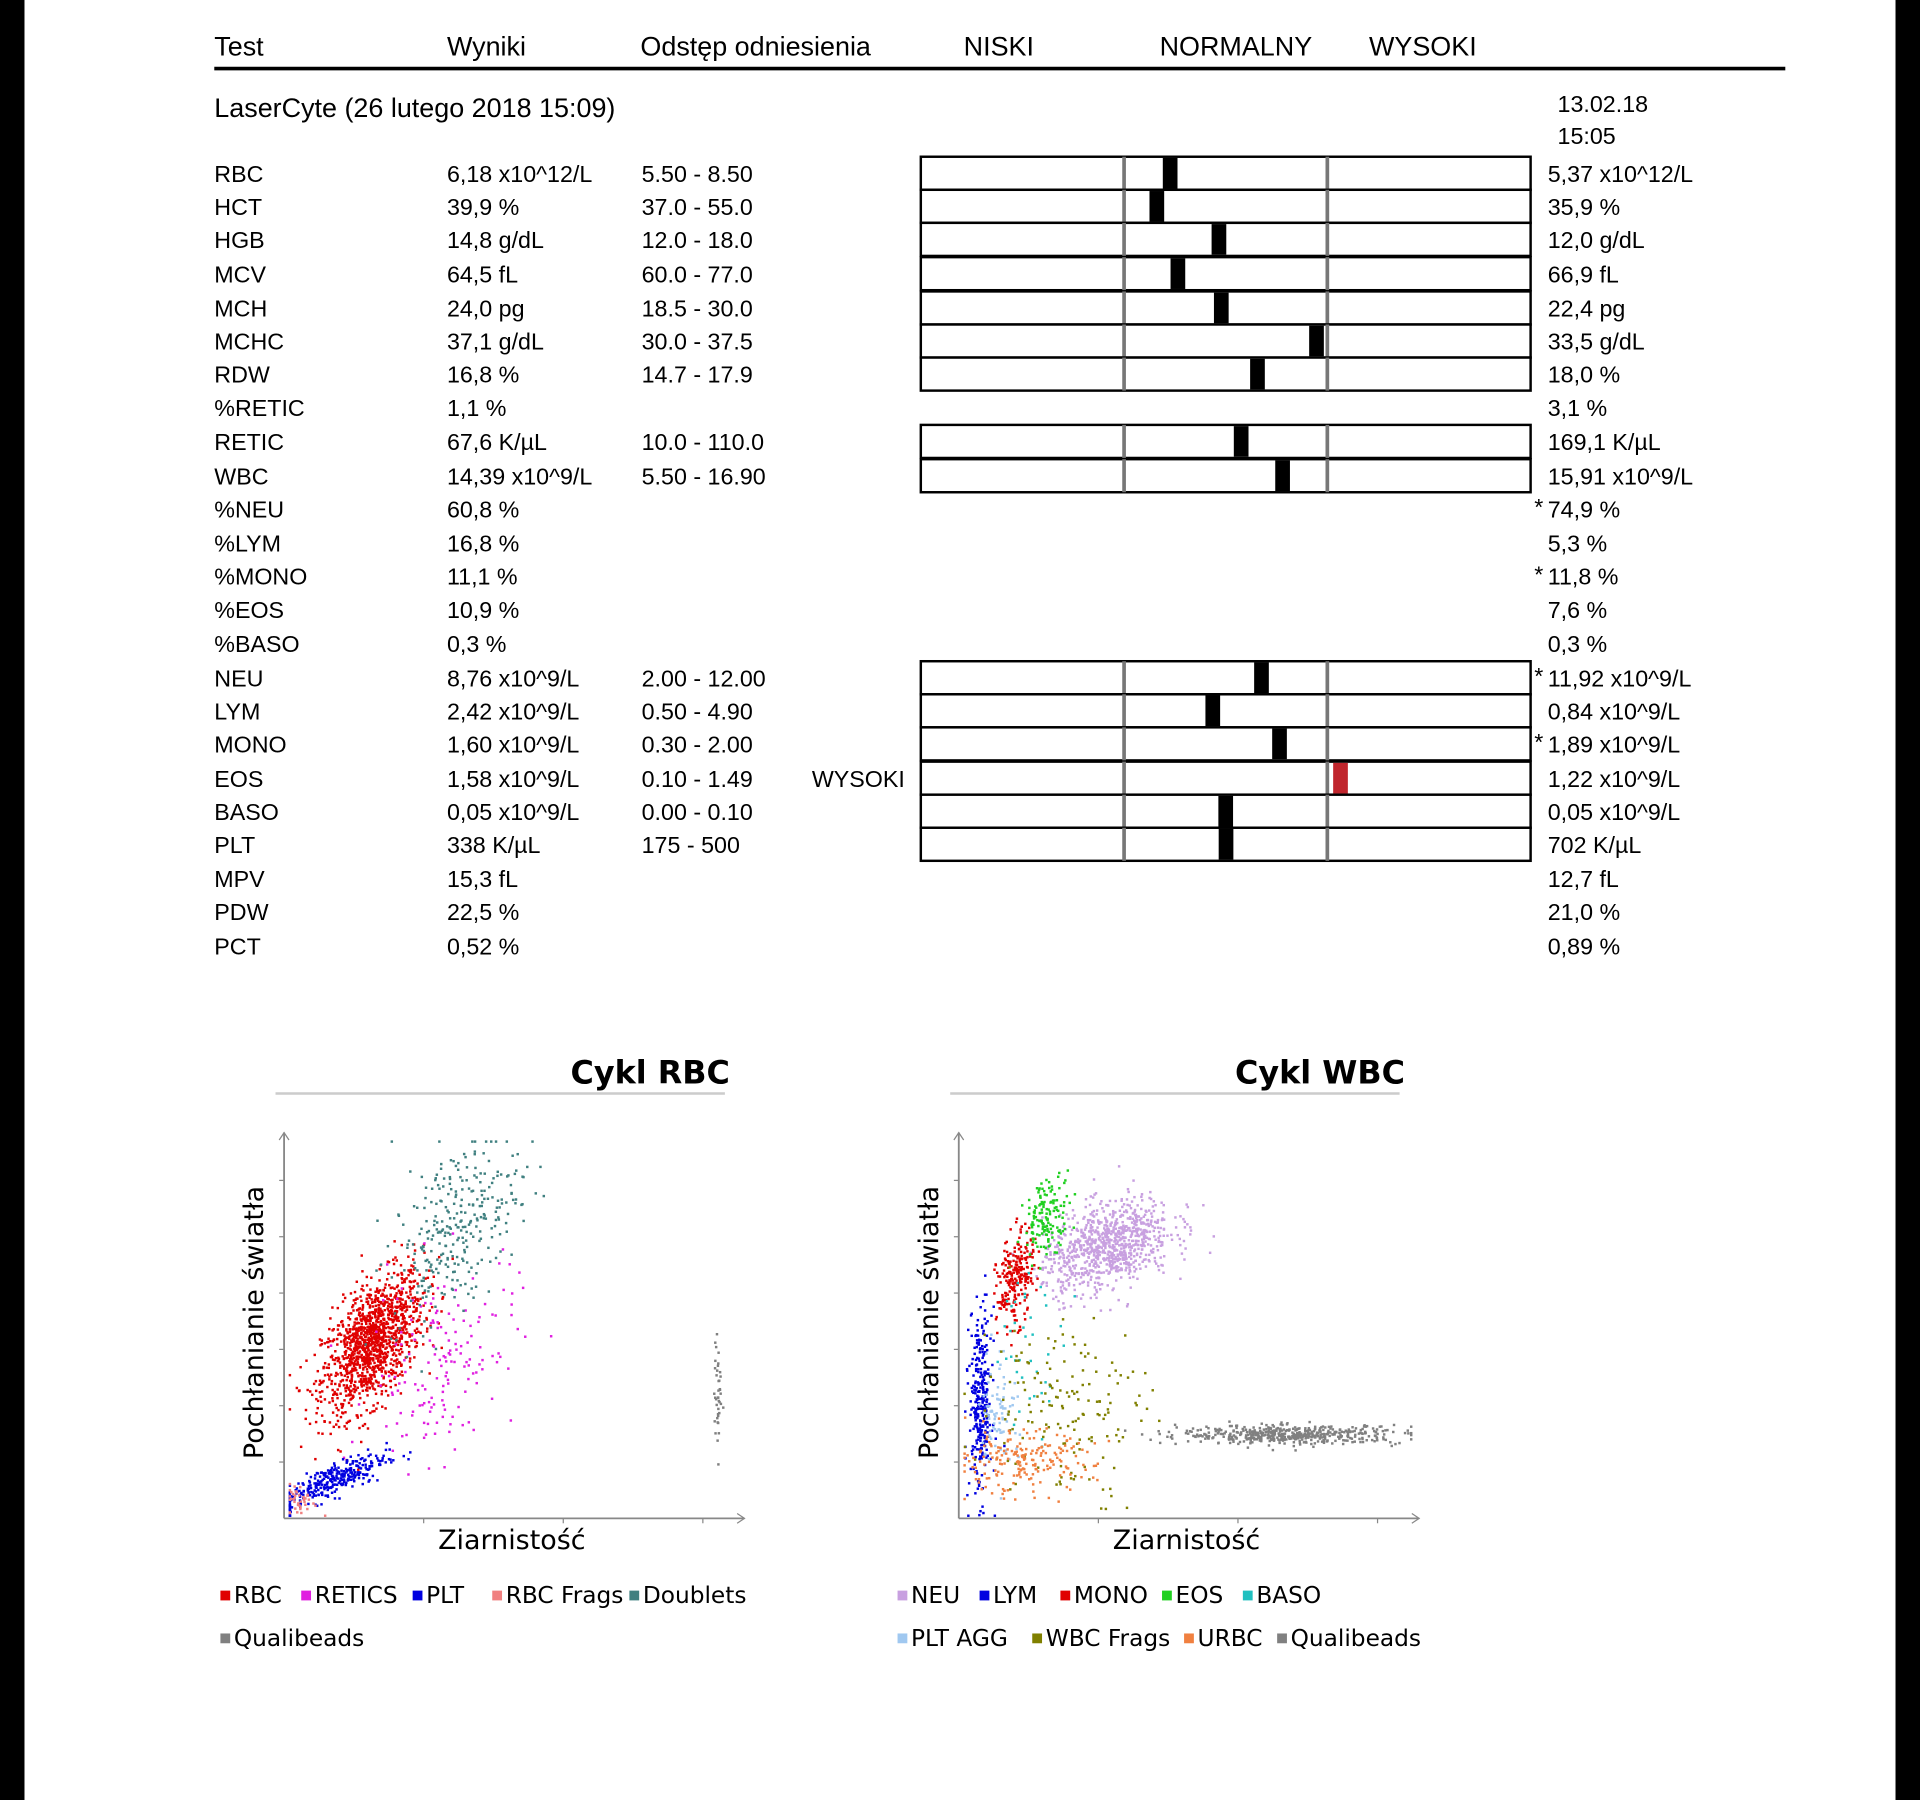  What do you see at coordinates (249, 610) in the screenshot?
I see `test-name: %EOS` at bounding box center [249, 610].